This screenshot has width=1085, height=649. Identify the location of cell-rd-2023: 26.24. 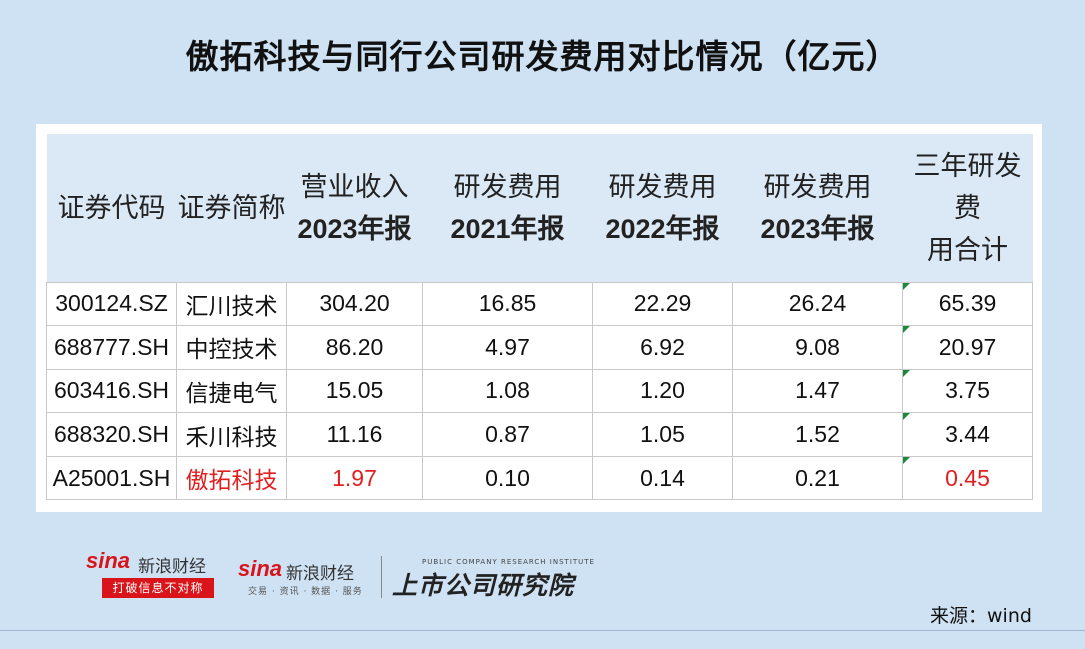
(817, 304).